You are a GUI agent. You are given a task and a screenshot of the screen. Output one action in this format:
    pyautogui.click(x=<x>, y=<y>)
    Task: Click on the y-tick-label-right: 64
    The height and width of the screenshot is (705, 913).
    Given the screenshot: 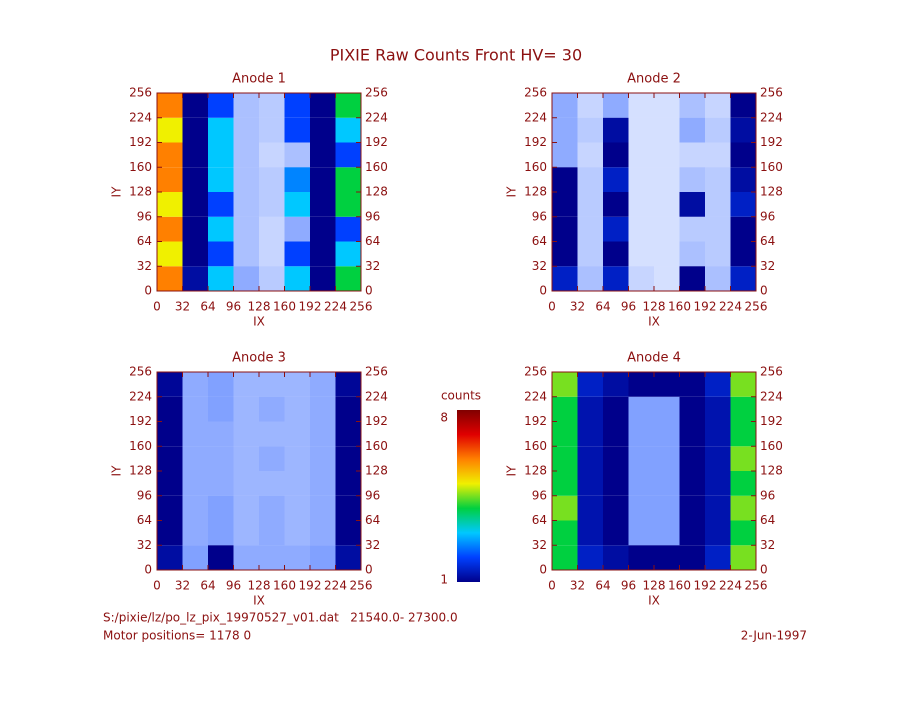 What is the action you would take?
    pyautogui.click(x=372, y=241)
    